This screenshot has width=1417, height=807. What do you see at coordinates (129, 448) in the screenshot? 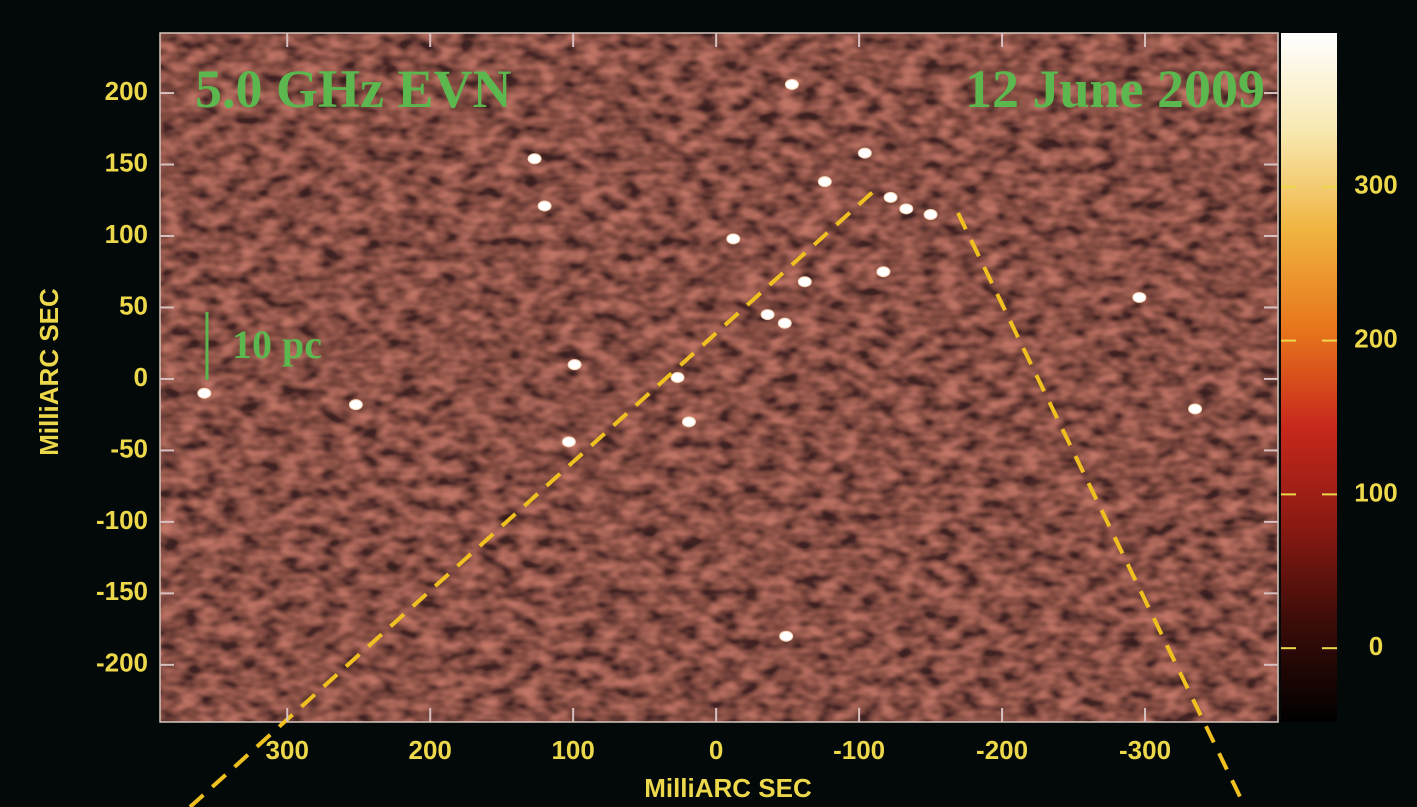
I see `y-tick-label: -50` at bounding box center [129, 448].